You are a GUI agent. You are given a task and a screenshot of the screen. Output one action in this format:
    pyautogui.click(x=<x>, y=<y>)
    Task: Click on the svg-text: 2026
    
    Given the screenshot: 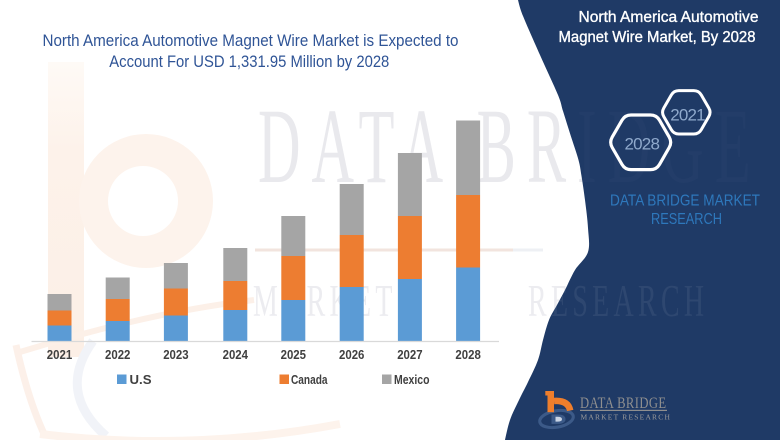 What is the action you would take?
    pyautogui.click(x=351, y=355)
    